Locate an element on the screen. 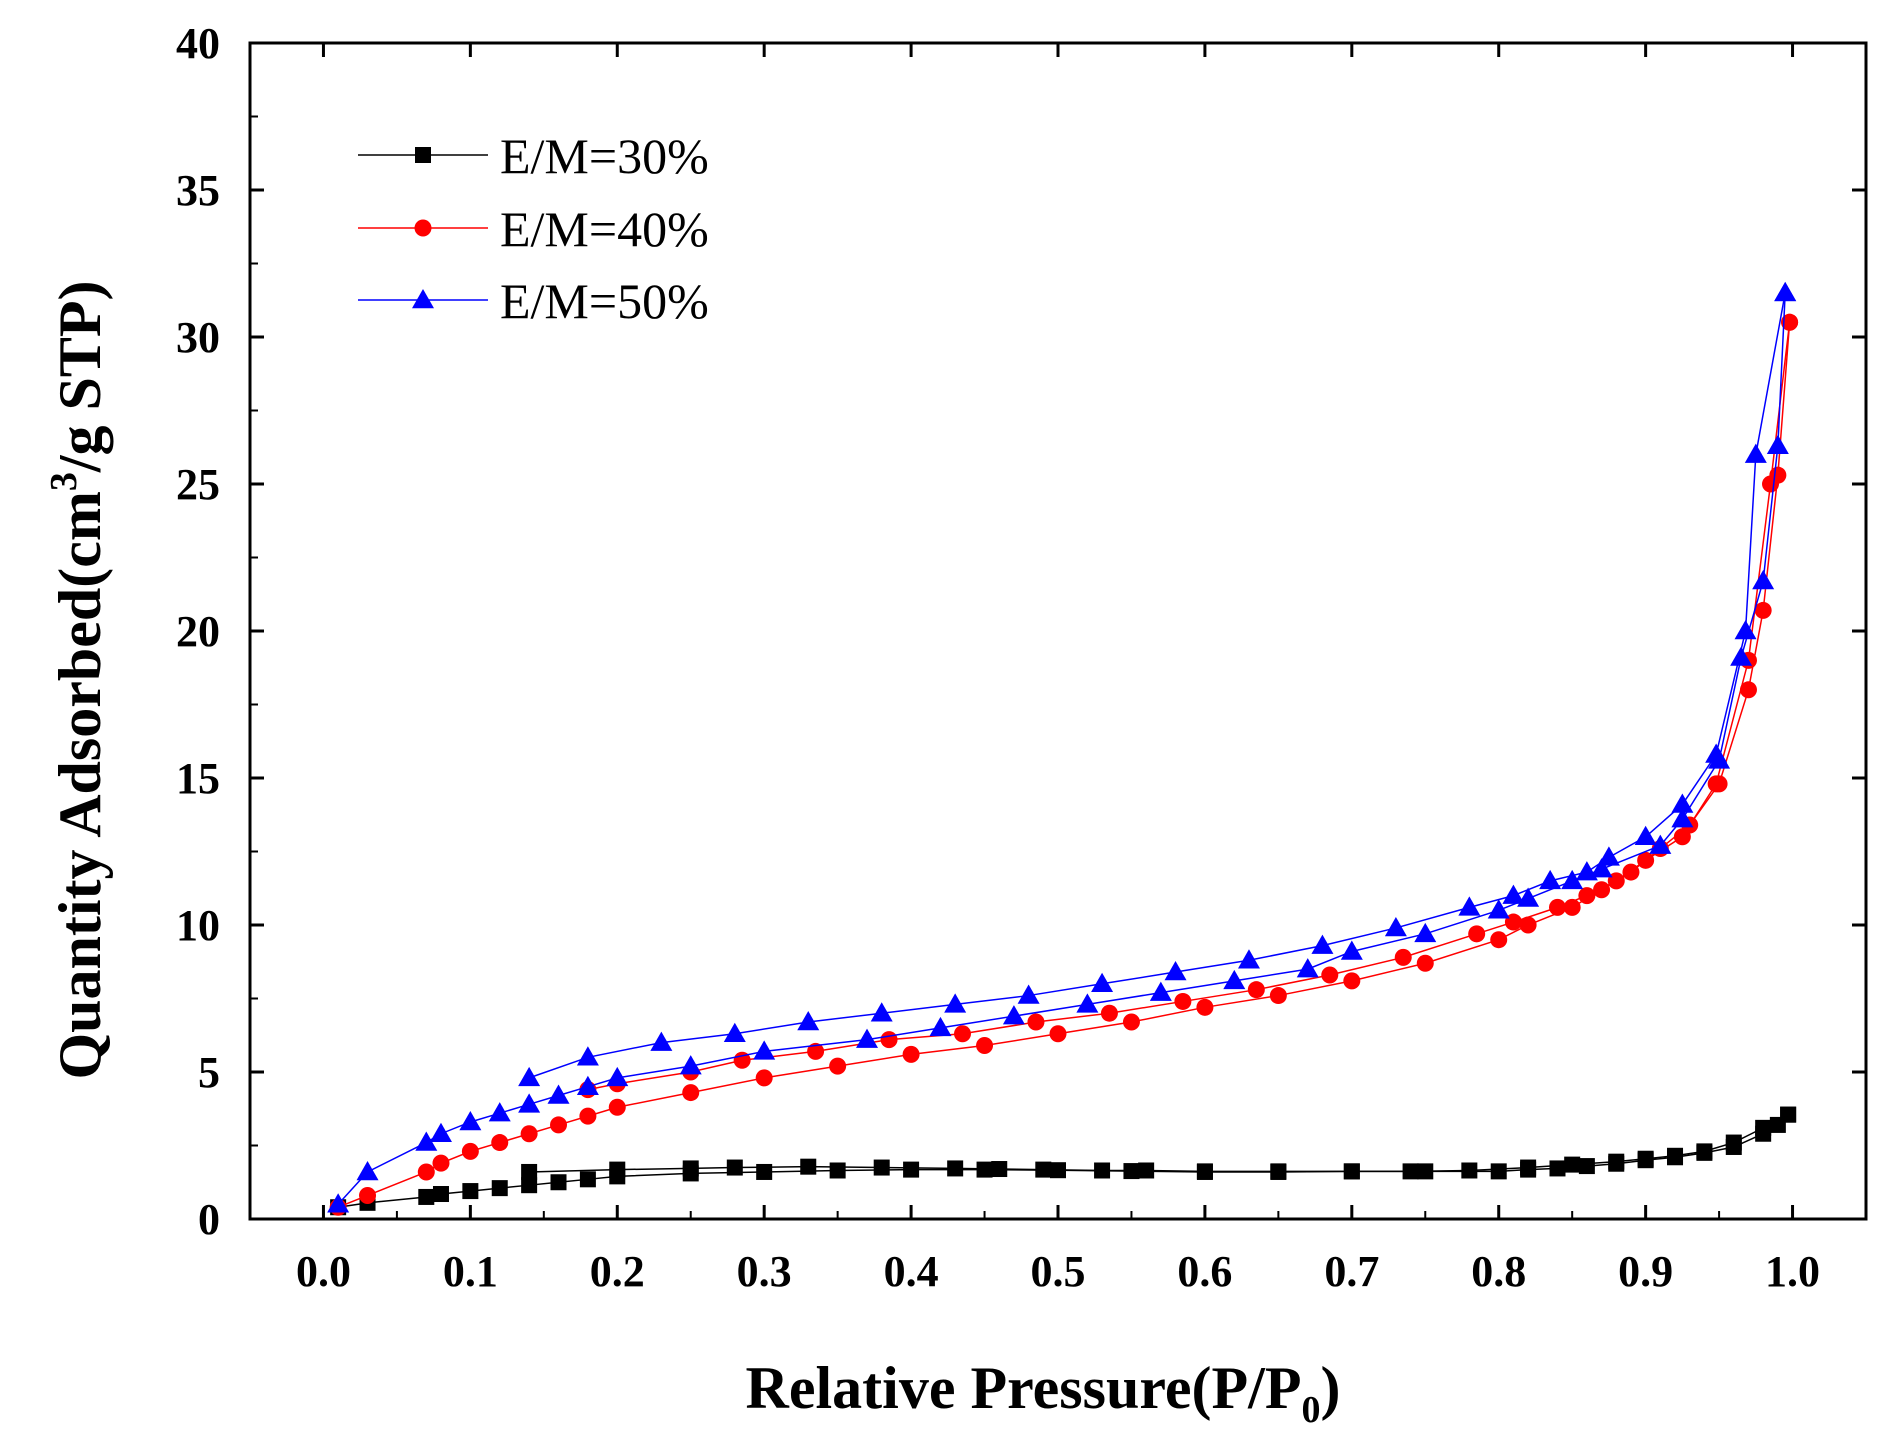  y-axis-title-end: /g STP) is located at coordinates (80, 376).